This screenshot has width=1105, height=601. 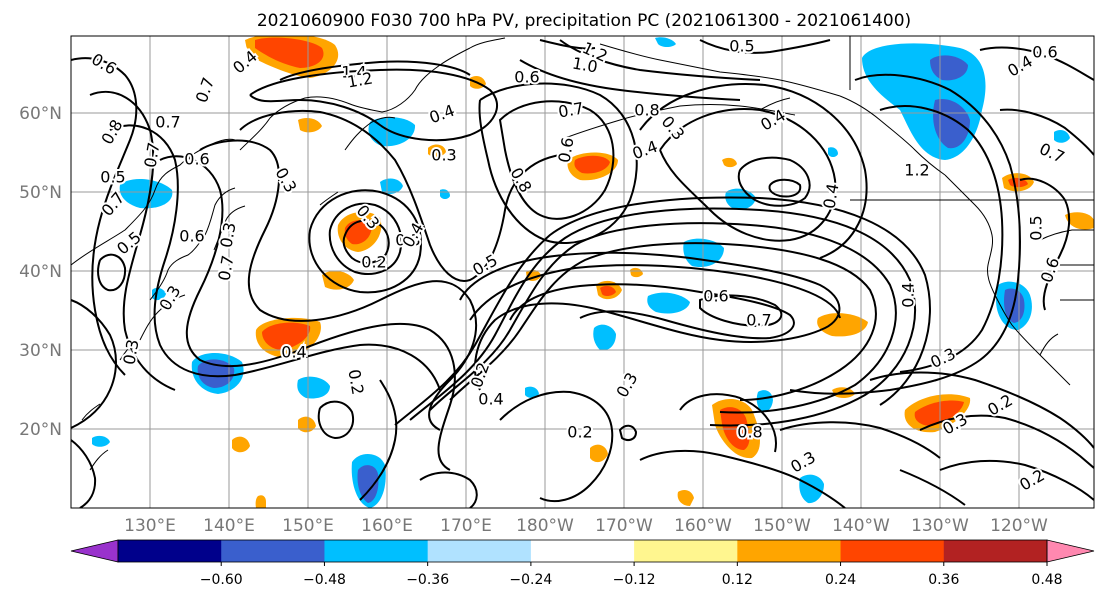 What do you see at coordinates (782, 526) in the screenshot?
I see `lon-label-150w: 150°W` at bounding box center [782, 526].